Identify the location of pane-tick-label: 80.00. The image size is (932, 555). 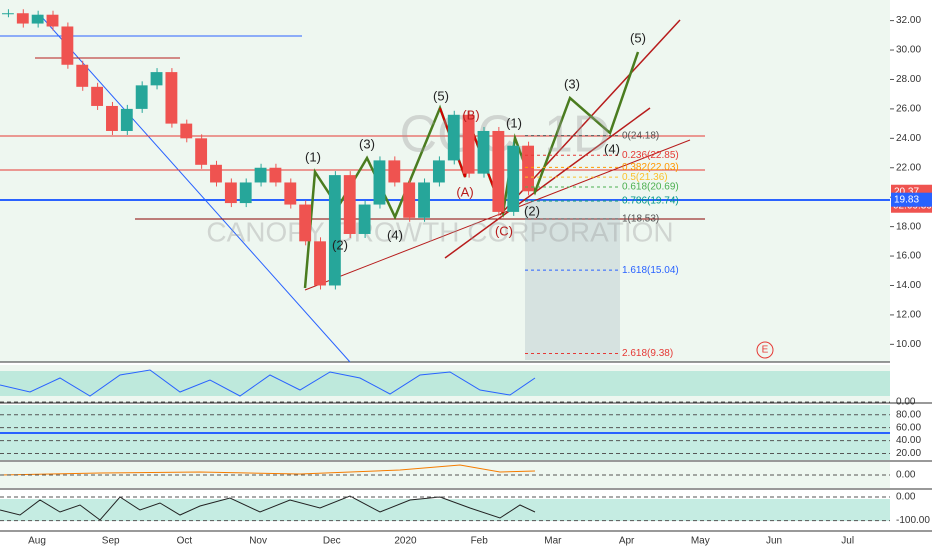
(908, 414).